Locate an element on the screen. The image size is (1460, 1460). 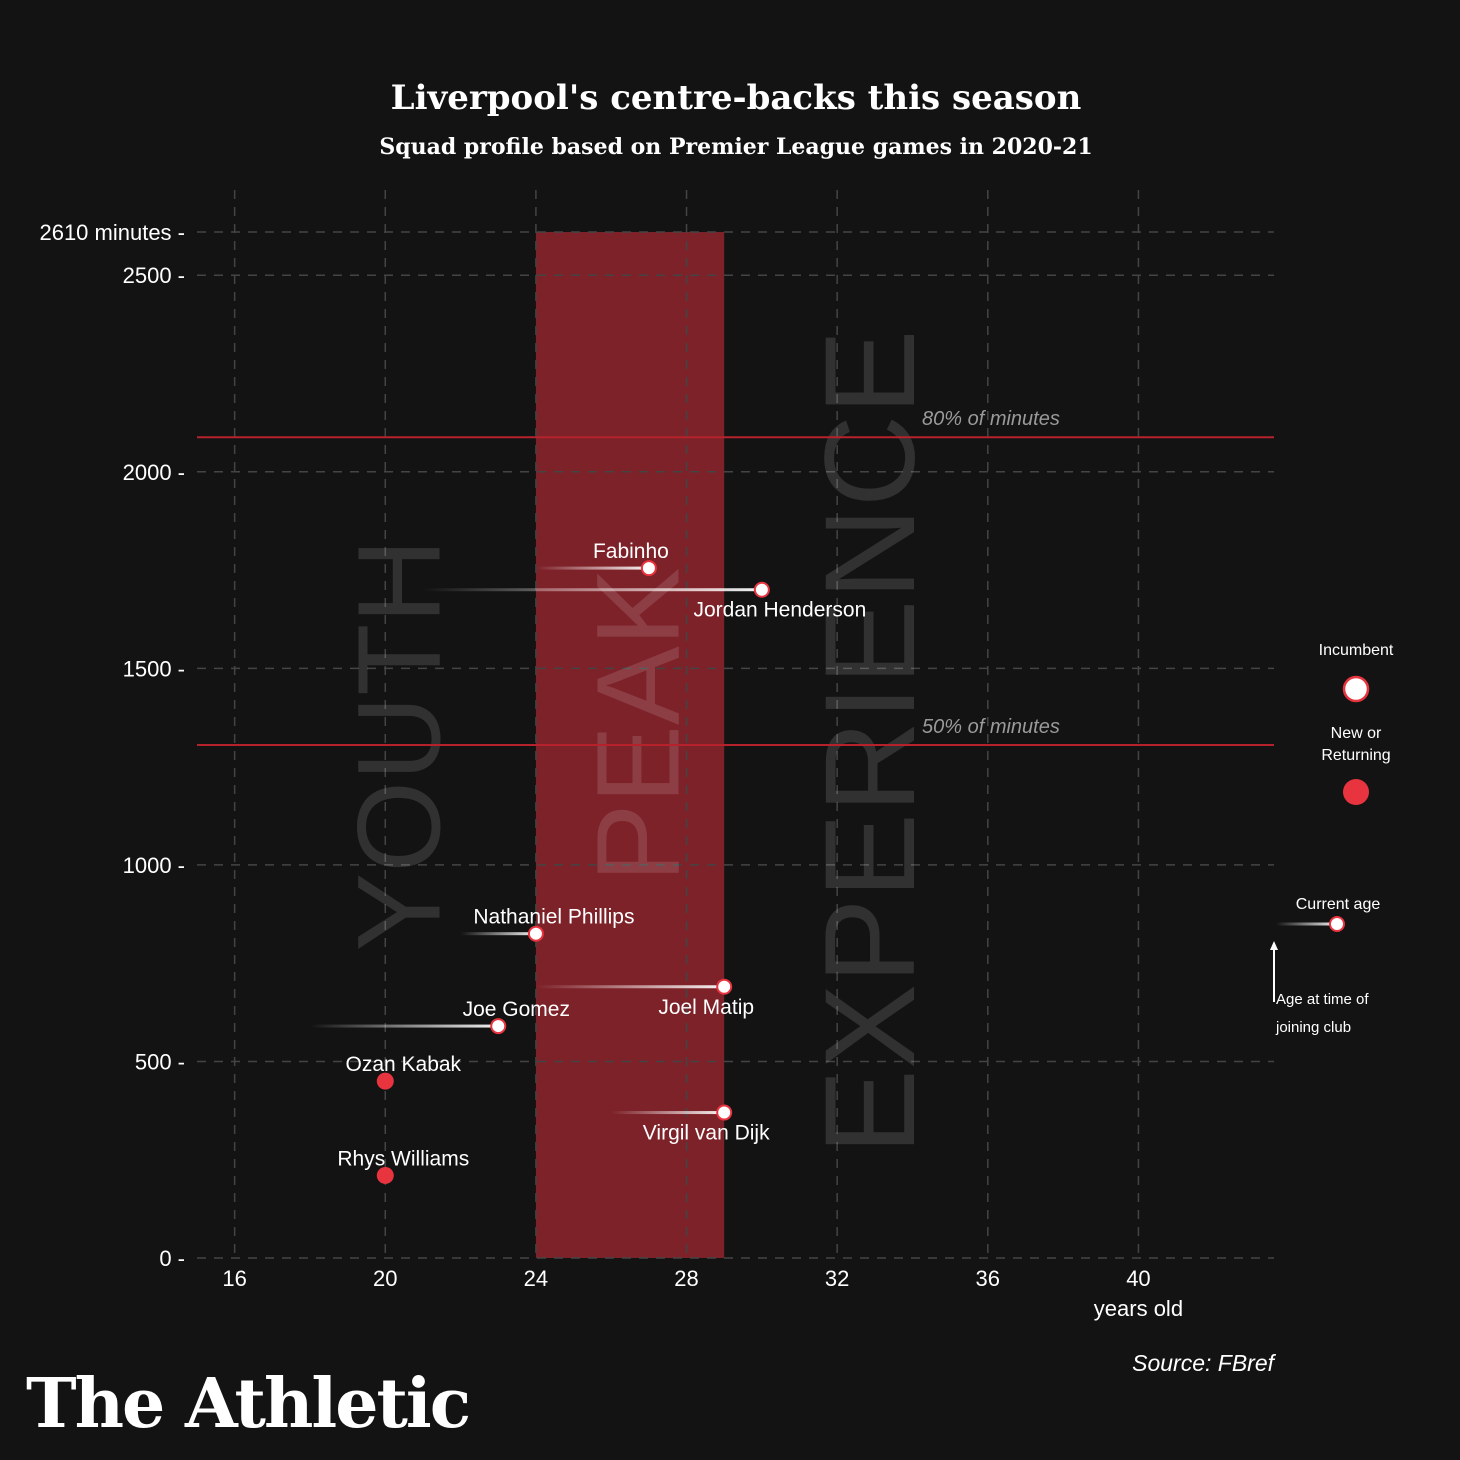
y-tick-label: 1500 - is located at coordinates (154, 668).